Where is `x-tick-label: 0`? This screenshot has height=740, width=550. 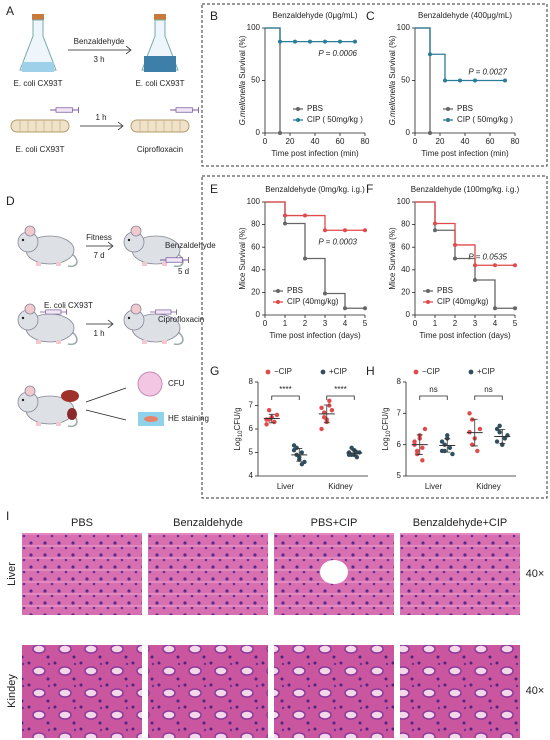
x-tick-label: 0 is located at coordinates (415, 141).